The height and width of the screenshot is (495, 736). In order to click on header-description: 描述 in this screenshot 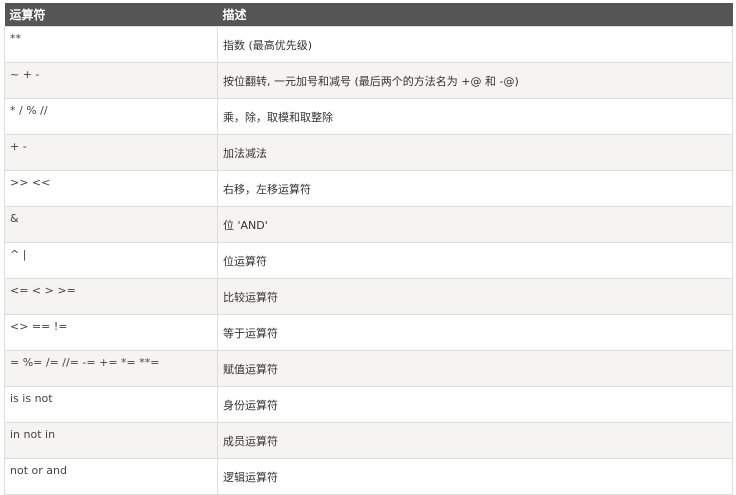, I will do `click(475, 15)`.